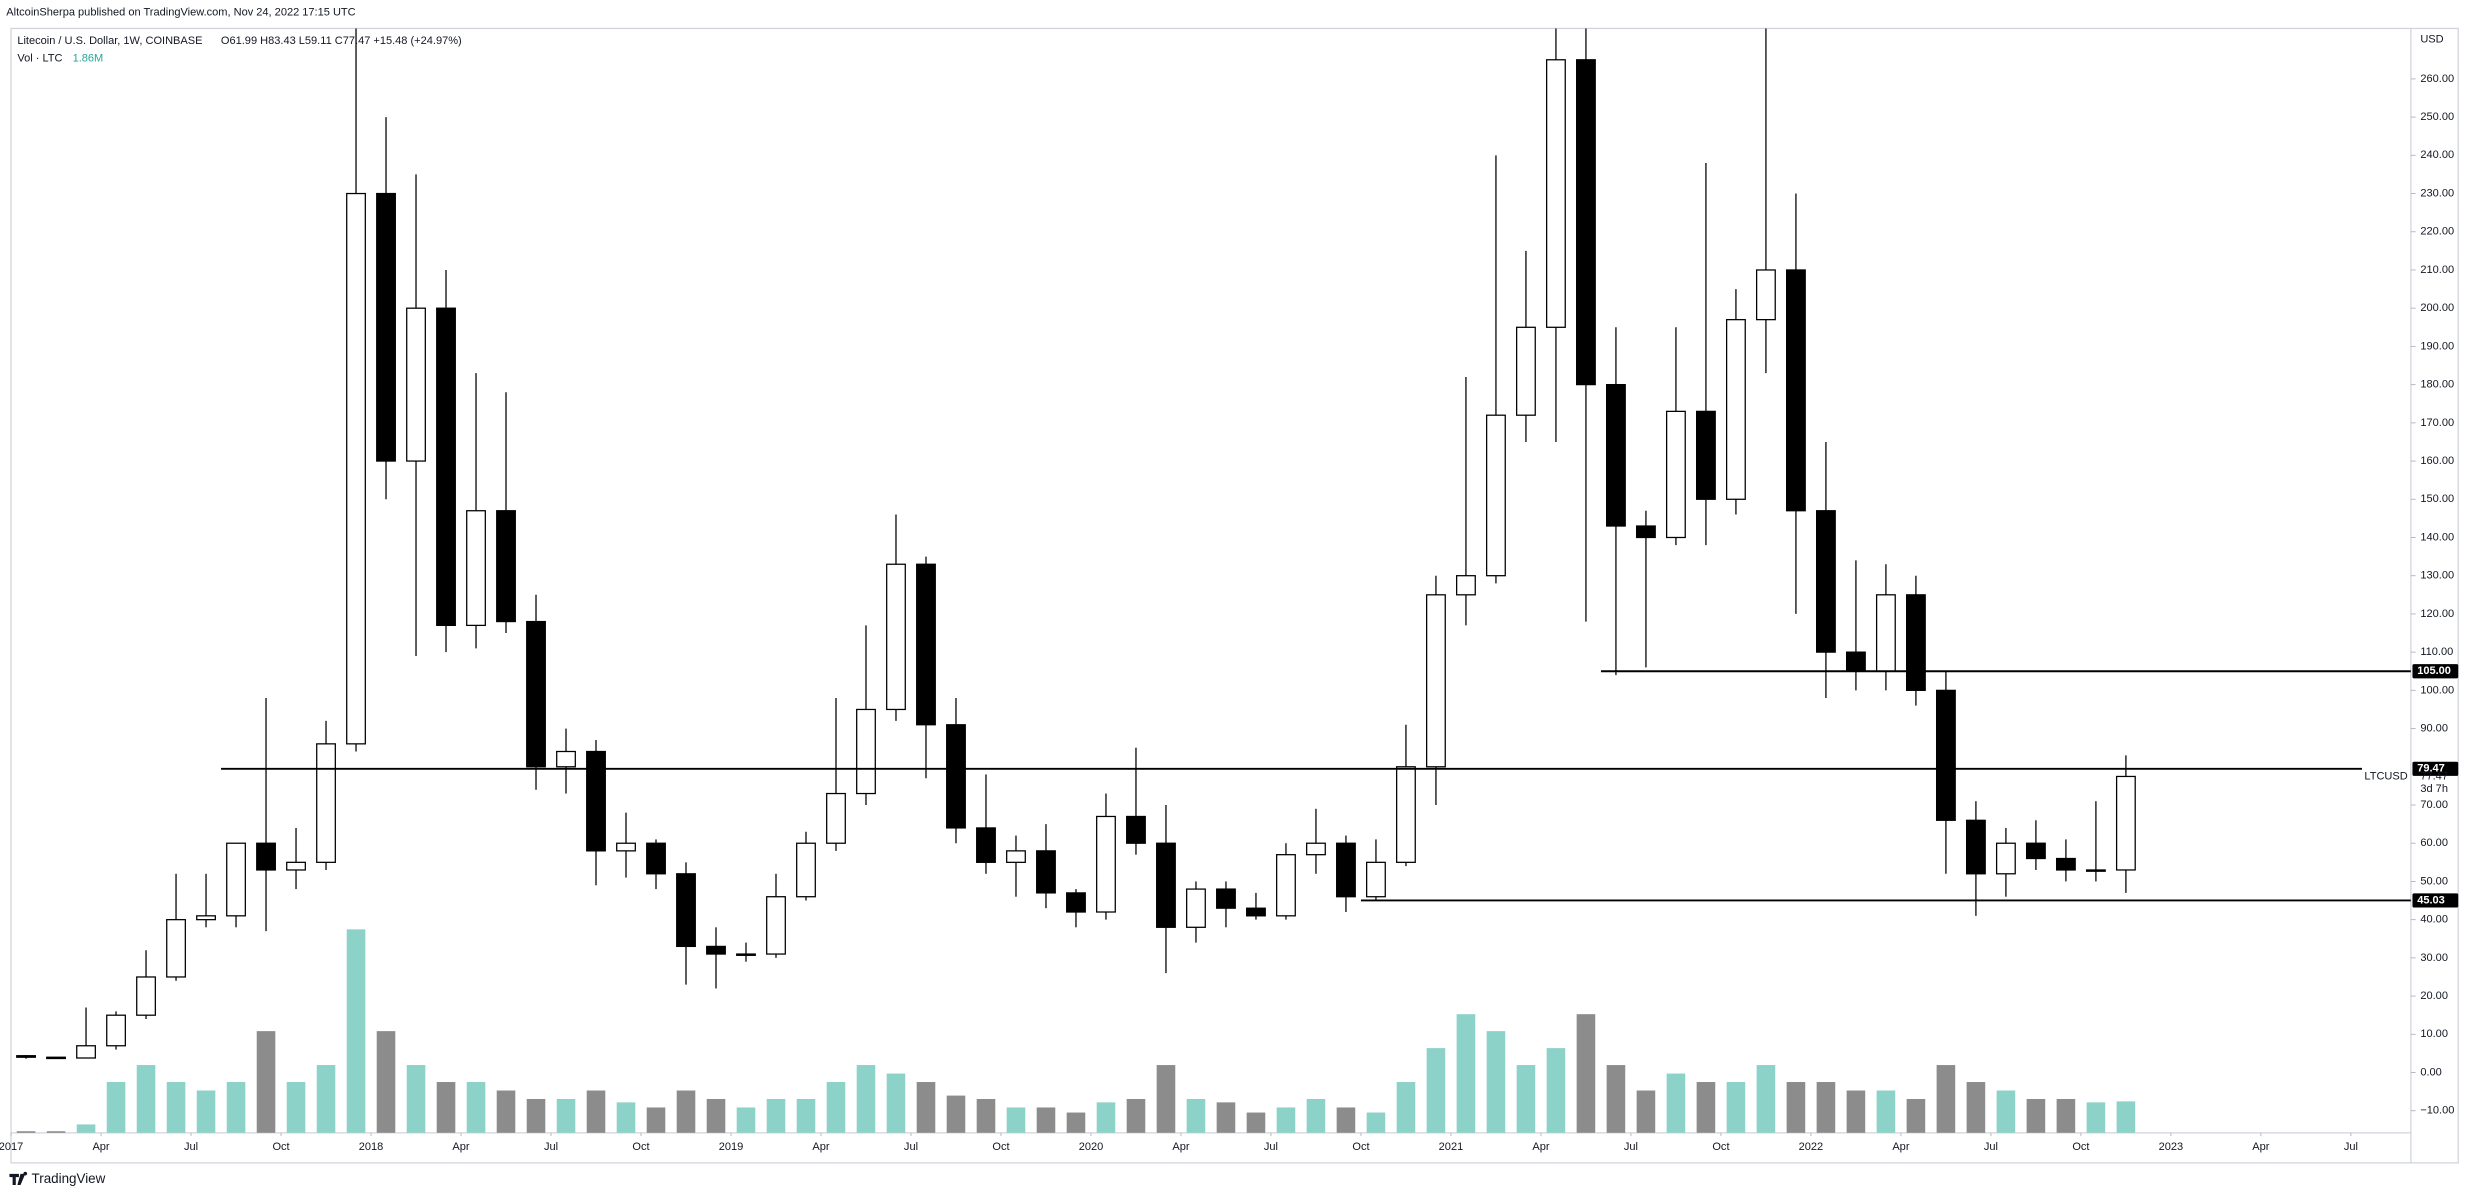 Image resolution: width=2474 pixels, height=1197 pixels. What do you see at coordinates (2385, 776) in the screenshot?
I see `last-price-symbol: LTCUSD` at bounding box center [2385, 776].